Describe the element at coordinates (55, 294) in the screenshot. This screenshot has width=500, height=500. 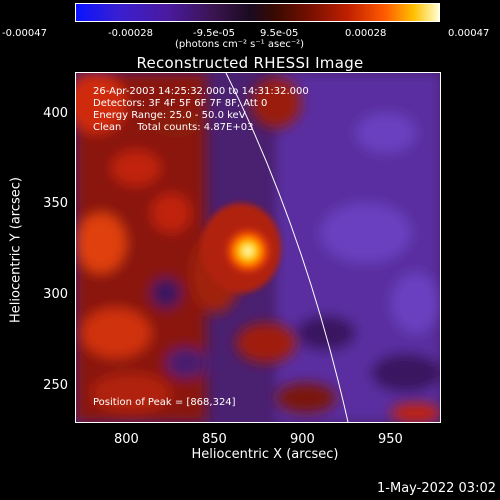
I see `y-tick-label: 300` at that location.